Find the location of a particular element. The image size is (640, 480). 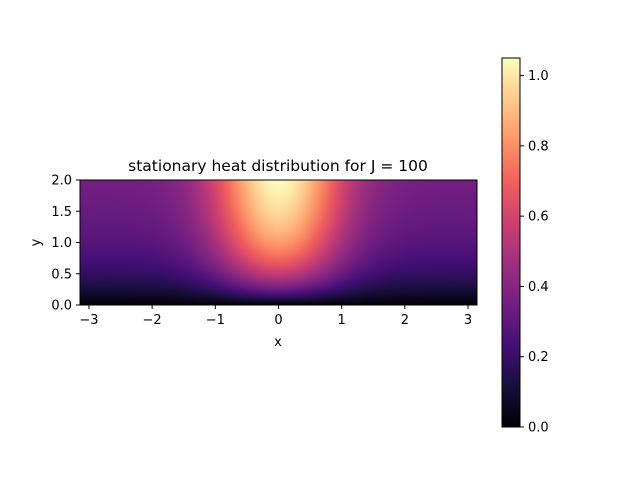

x-tick-label: −3 is located at coordinates (88, 320).